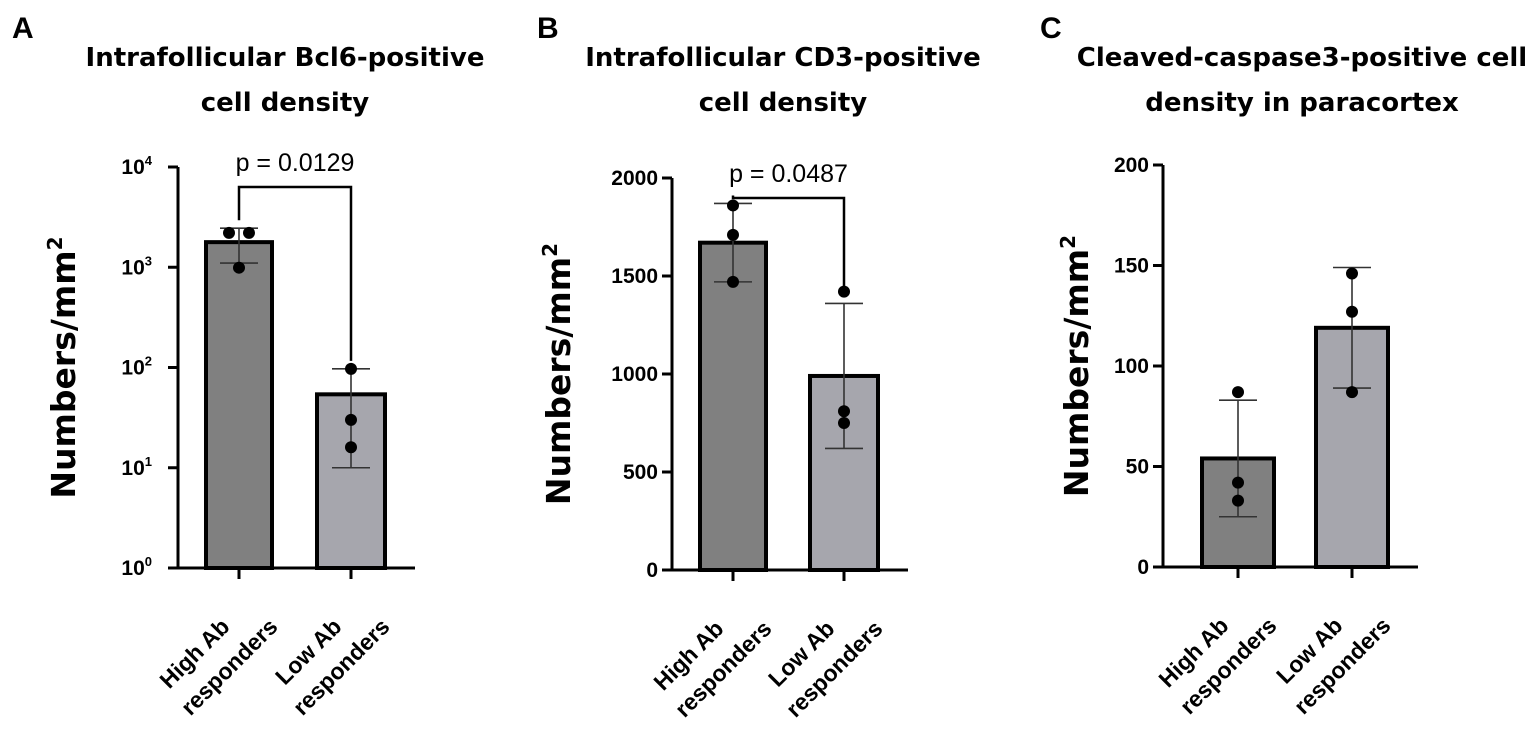  I want to click on y-tick-label: 50, so click(1137, 467).